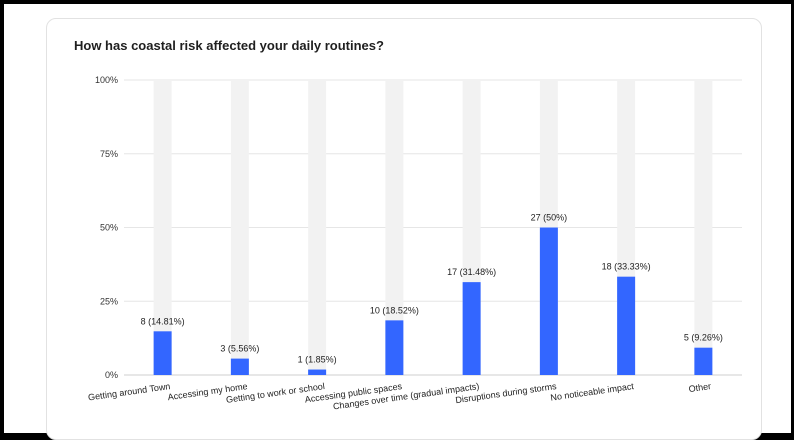  Describe the element at coordinates (549, 218) in the screenshot. I see `data-label: 27 (50%)` at that location.